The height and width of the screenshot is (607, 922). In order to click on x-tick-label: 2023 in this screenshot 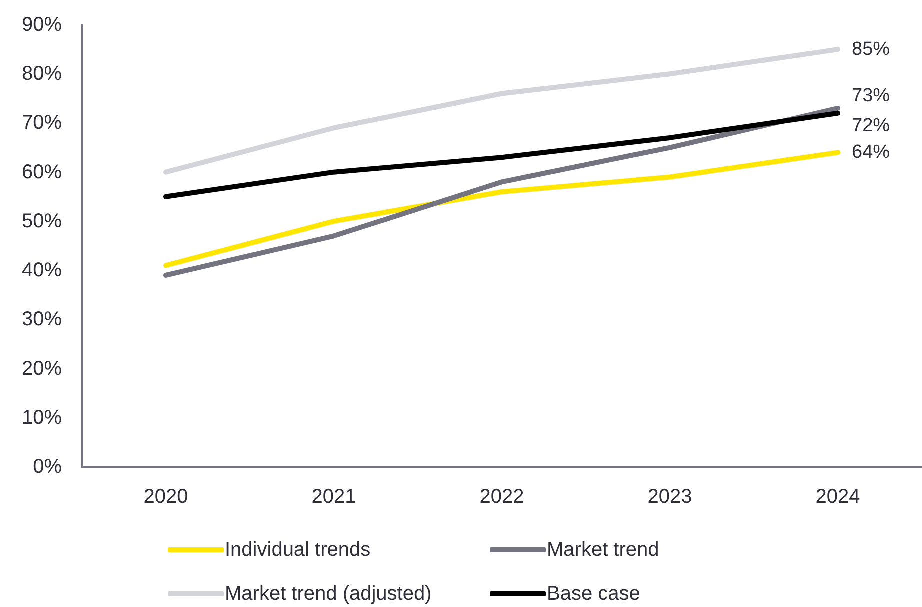, I will do `click(670, 497)`.